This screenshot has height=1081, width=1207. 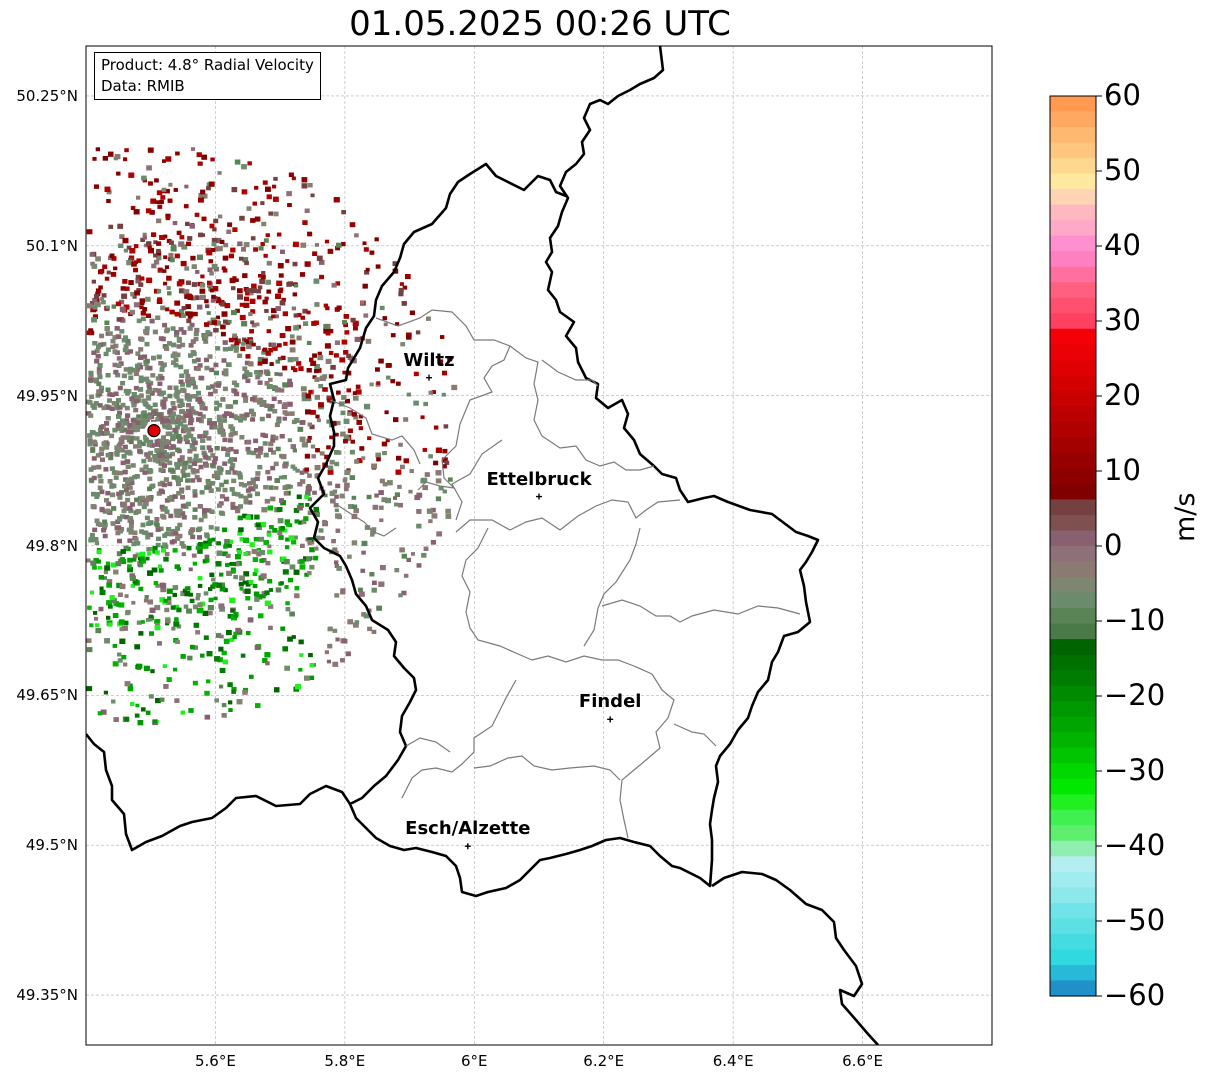 I want to click on colorbar-tick-label: −30, so click(x=1135, y=770).